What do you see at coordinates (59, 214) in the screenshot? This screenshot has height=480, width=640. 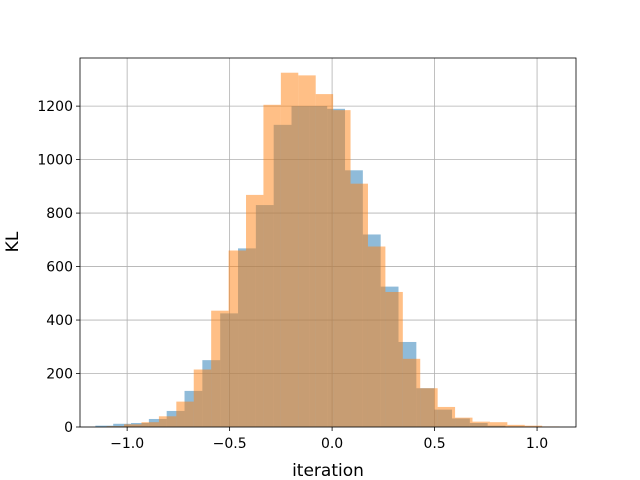 I see `y-tick-label: 800` at bounding box center [59, 214].